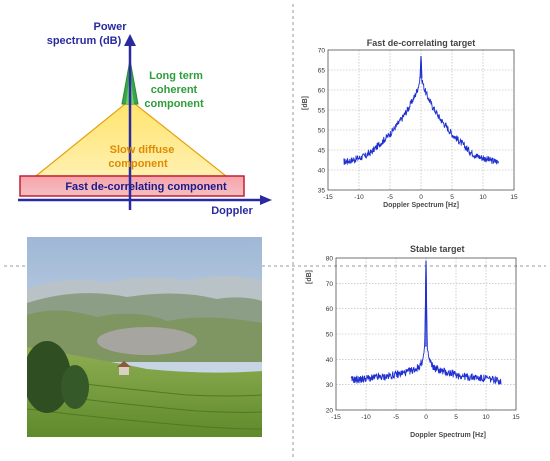 This screenshot has height=461, width=550. I want to click on town, so click(147, 341).